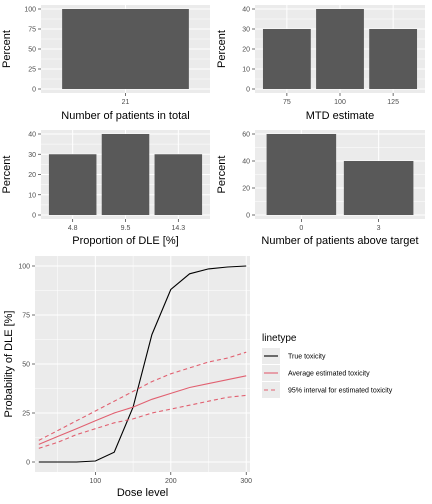  What do you see at coordinates (179, 228) in the screenshot?
I see `x-tick-label: 14.3` at bounding box center [179, 228].